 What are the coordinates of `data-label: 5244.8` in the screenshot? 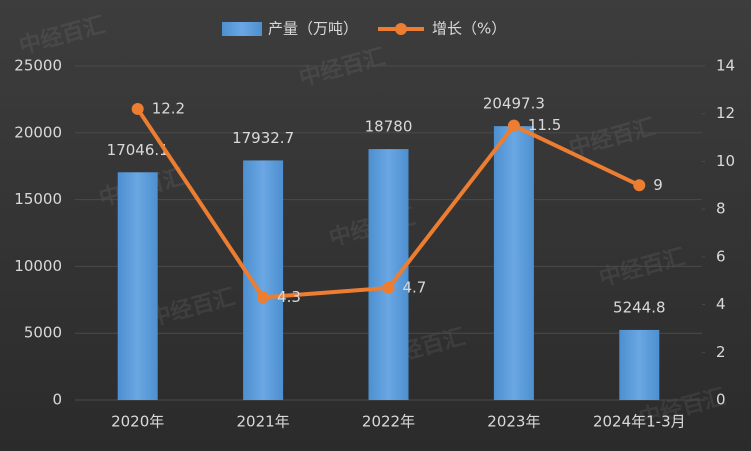 It's located at (639, 307).